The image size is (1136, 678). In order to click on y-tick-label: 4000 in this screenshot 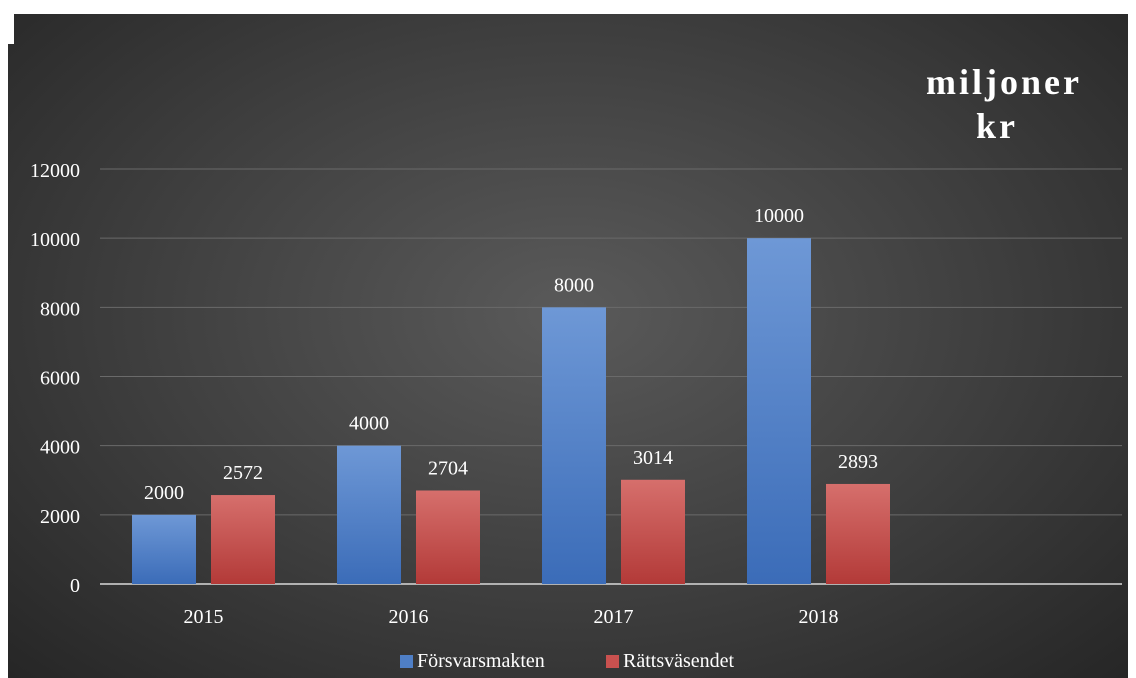, I will do `click(60, 448)`.